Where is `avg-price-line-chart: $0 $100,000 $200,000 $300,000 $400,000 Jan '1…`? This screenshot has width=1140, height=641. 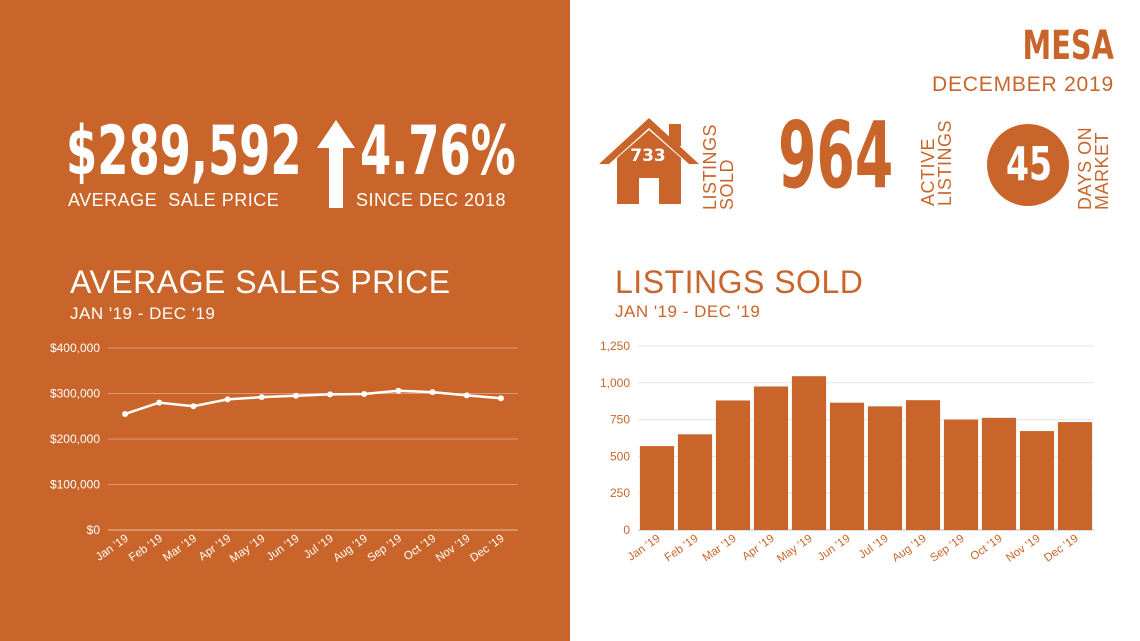
avg-price-line-chart: $0 $100,000 $200,000 $300,000 $400,000 Jan '1… is located at coordinates (284, 453).